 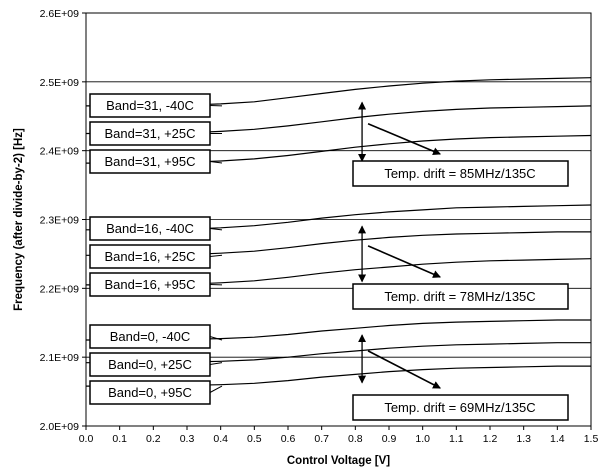 I want to click on series-label: Band=16, +25C, so click(x=149, y=256).